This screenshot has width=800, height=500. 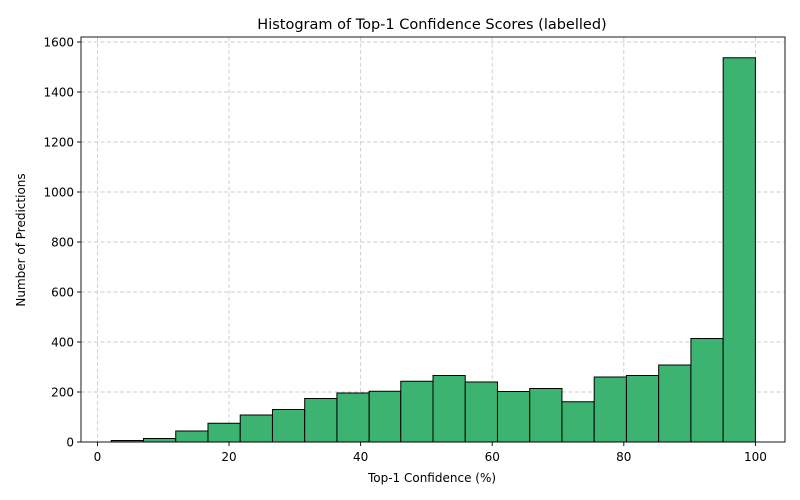 I want to click on x-axis-title: Top-1 Confidence (%), so click(x=431, y=478).